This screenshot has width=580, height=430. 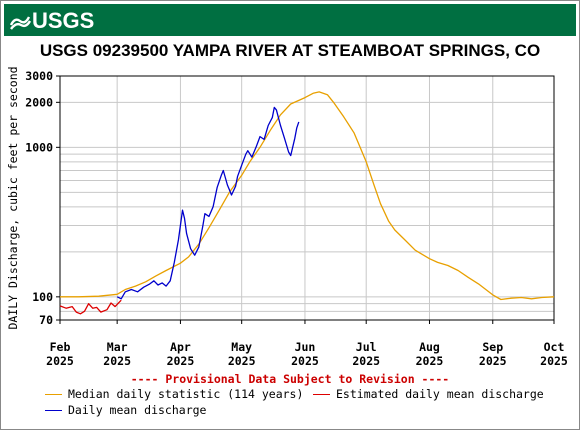 What do you see at coordinates (53, 410) in the screenshot?
I see `legend-swatch-daily` at bounding box center [53, 410].